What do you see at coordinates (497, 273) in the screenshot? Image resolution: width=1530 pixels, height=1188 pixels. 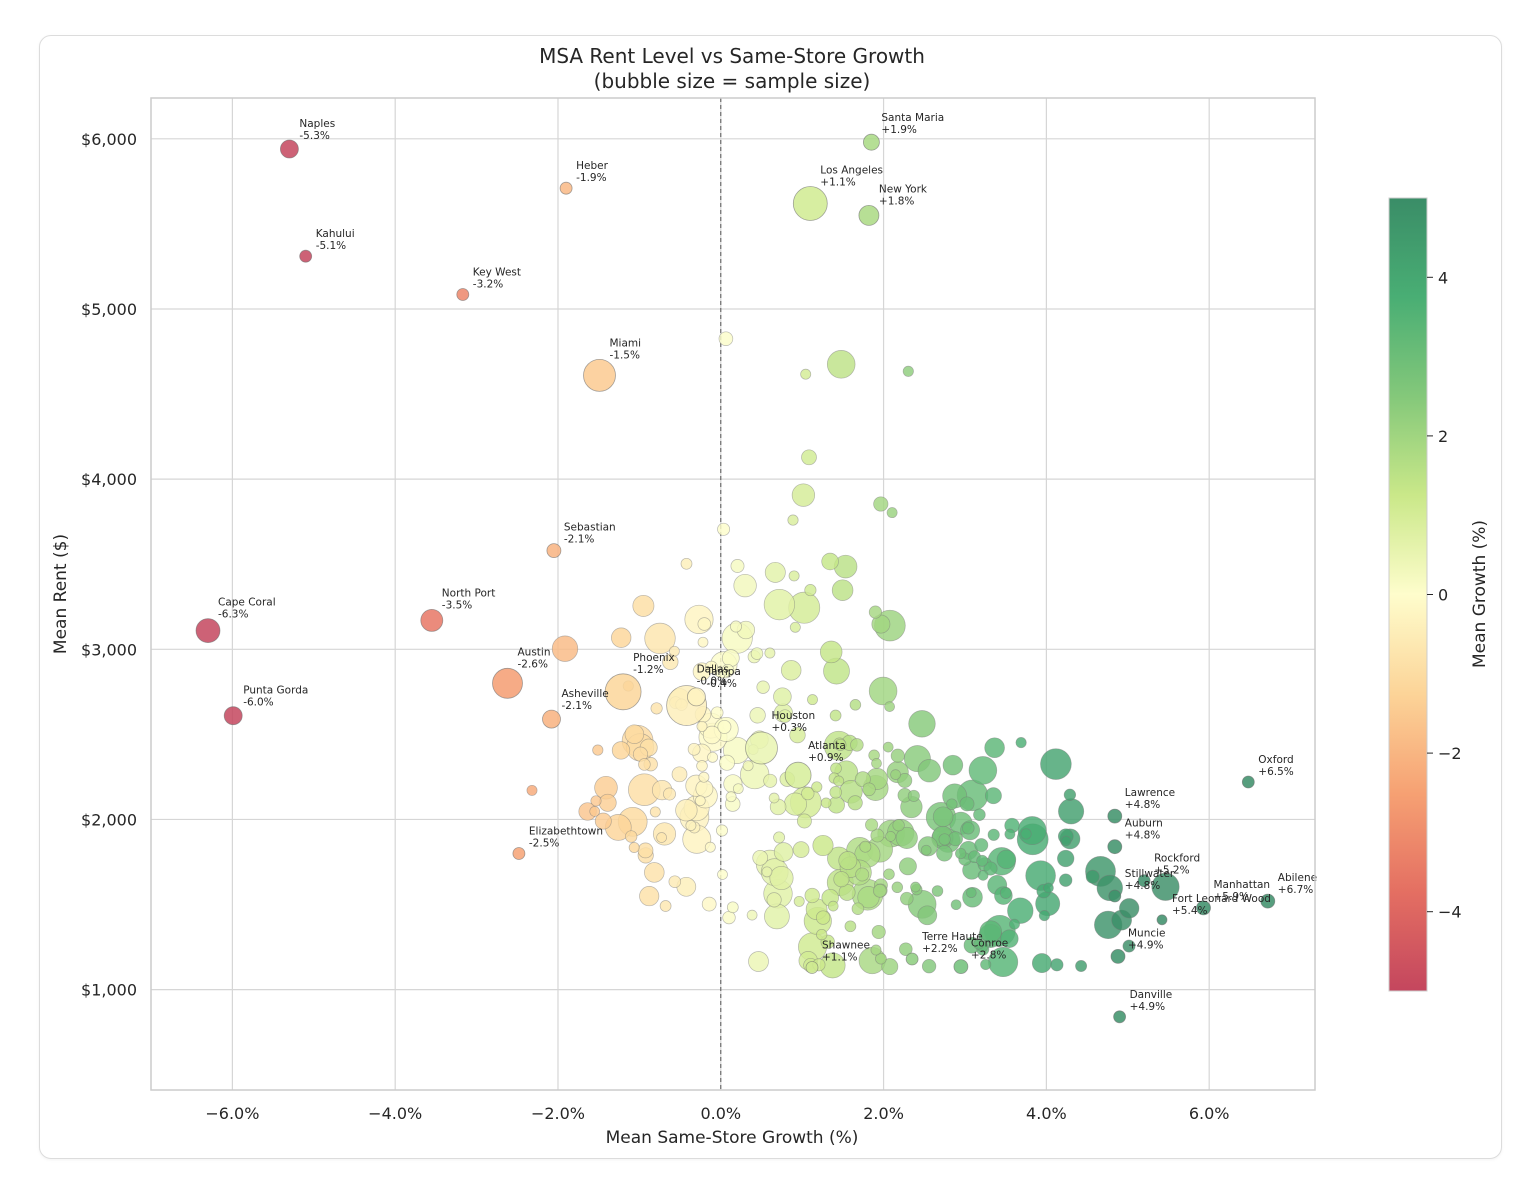 I see `point-label-name: Key West` at bounding box center [497, 273].